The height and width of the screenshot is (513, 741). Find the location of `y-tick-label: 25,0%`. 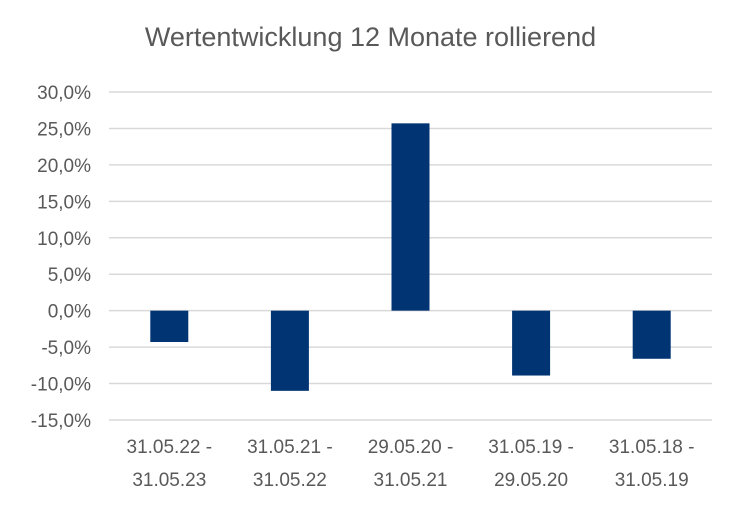

y-tick-label: 25,0% is located at coordinates (64, 129).